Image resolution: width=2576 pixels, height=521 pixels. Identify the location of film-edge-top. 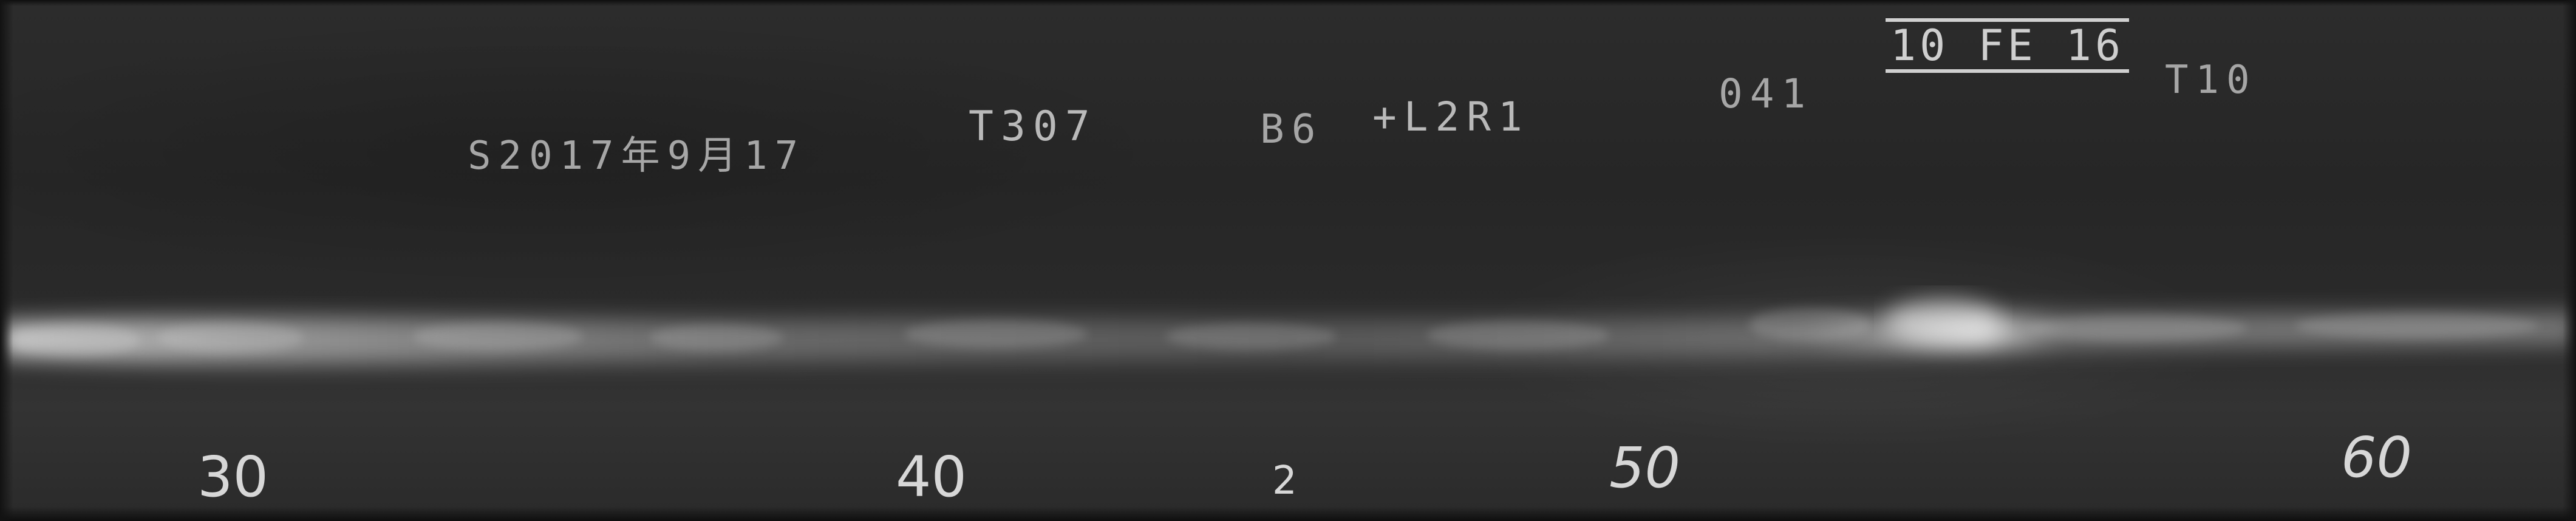
(1288, 3).